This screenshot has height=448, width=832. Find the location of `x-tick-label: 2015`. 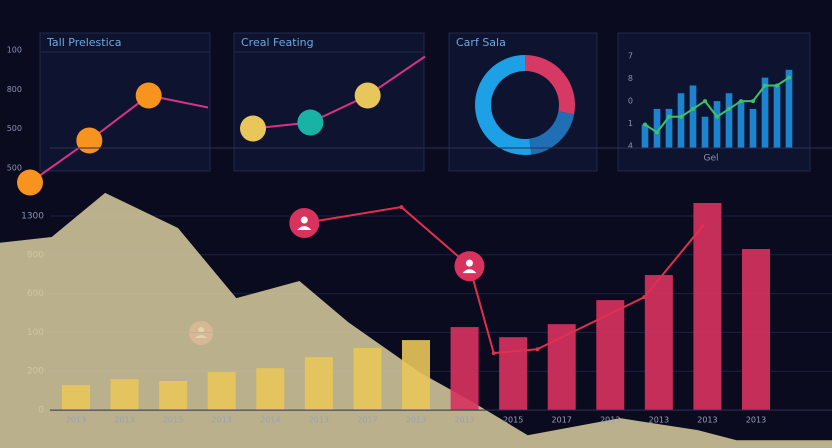

x-tick-label: 2015 is located at coordinates (513, 420).